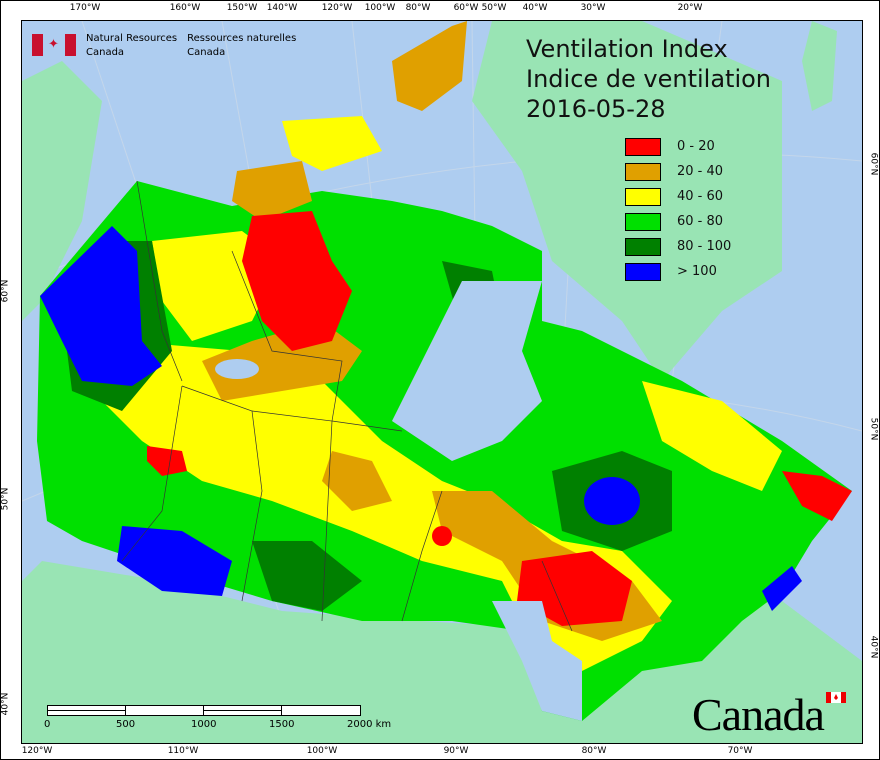 The height and width of the screenshot is (760, 880). I want to click on agency-name-en: Natural Resources Canada, so click(131, 46).